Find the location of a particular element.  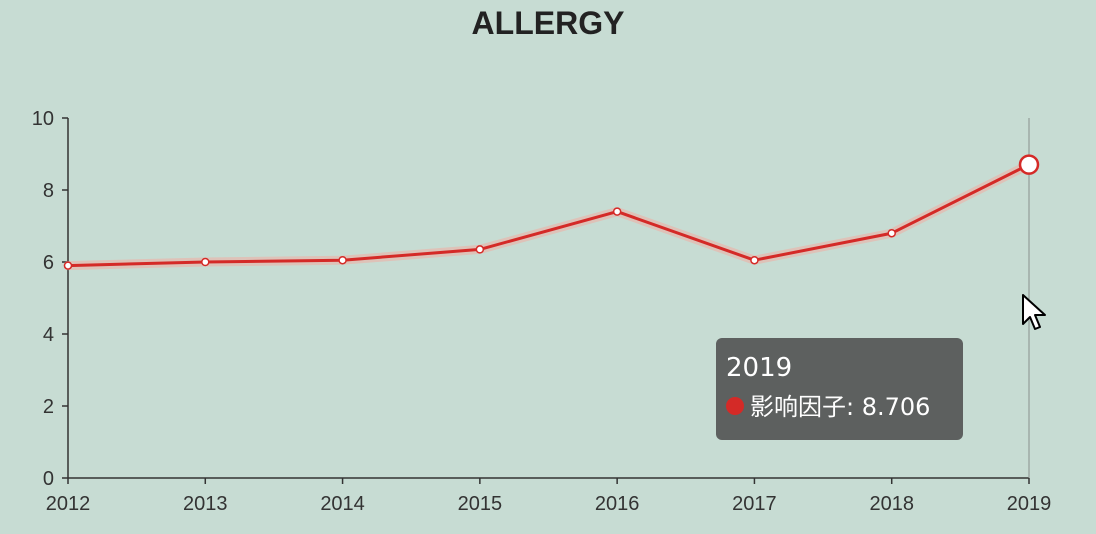

tooltip-series-name: 影响因子 is located at coordinates (798, 407).